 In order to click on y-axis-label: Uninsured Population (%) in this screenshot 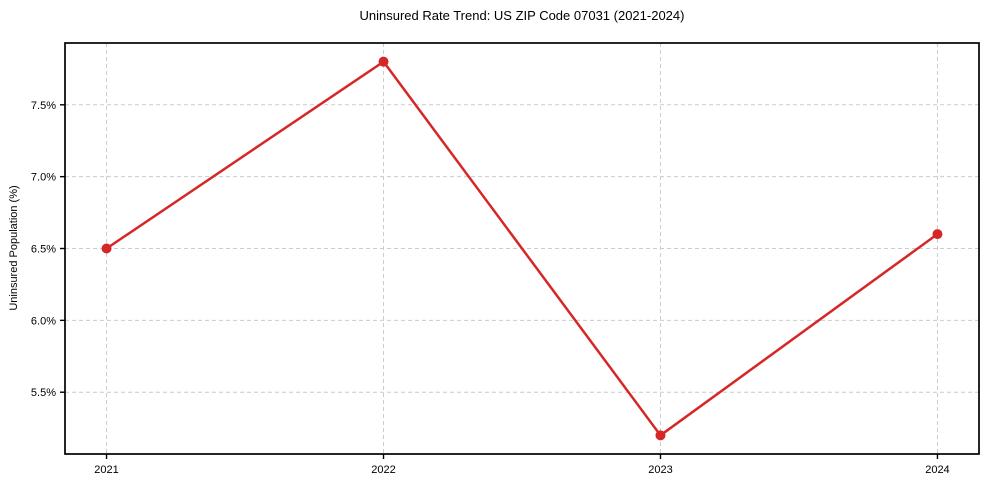, I will do `click(14, 248)`.